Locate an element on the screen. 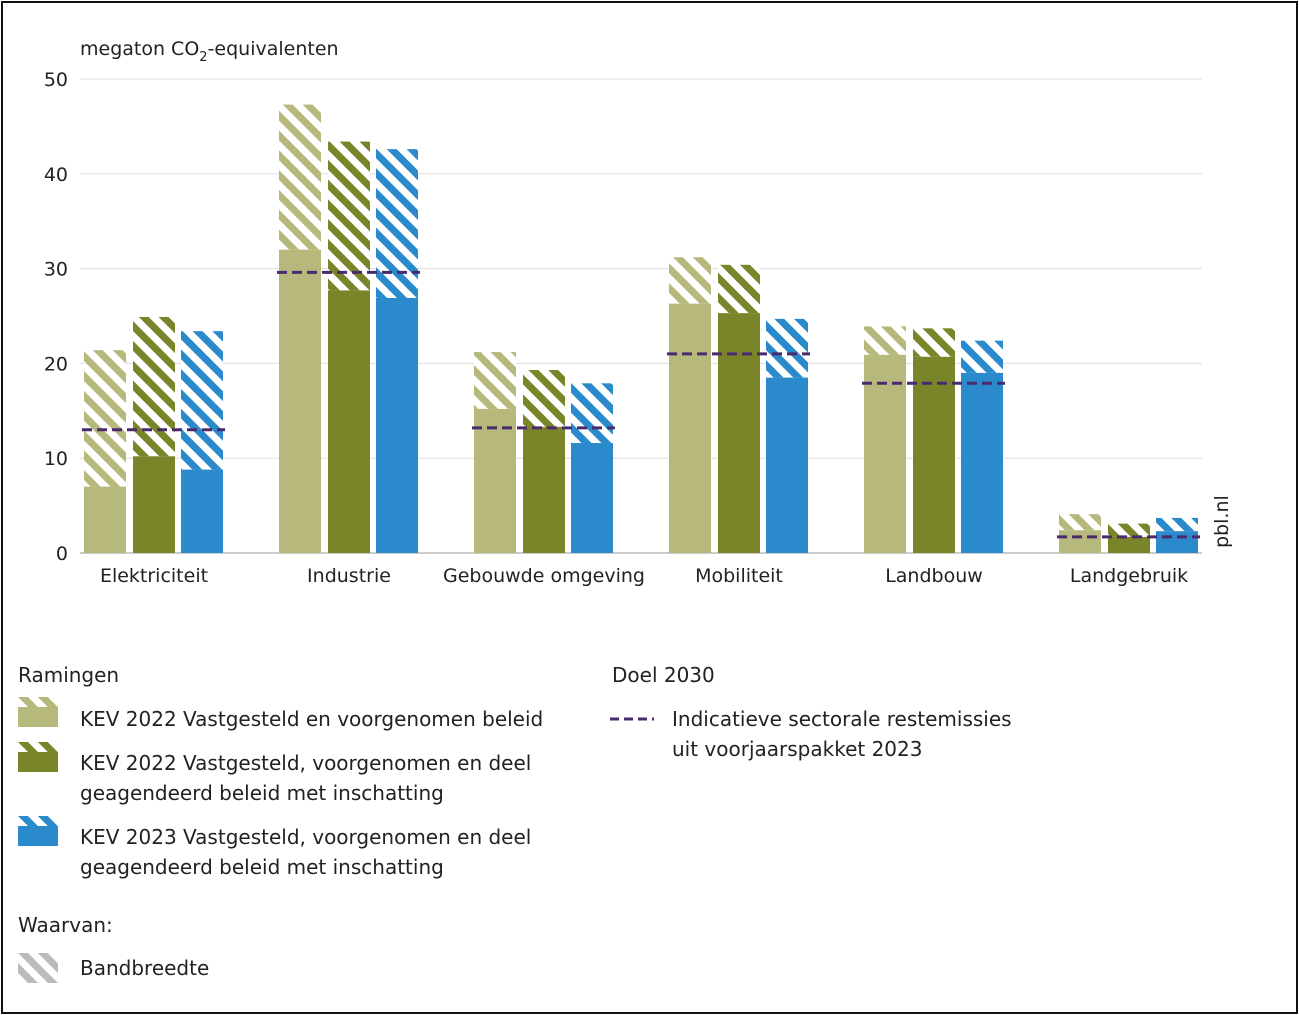 This screenshot has width=1299, height=1015. legend-swatch-kev2022-vv is located at coordinates (38, 712).